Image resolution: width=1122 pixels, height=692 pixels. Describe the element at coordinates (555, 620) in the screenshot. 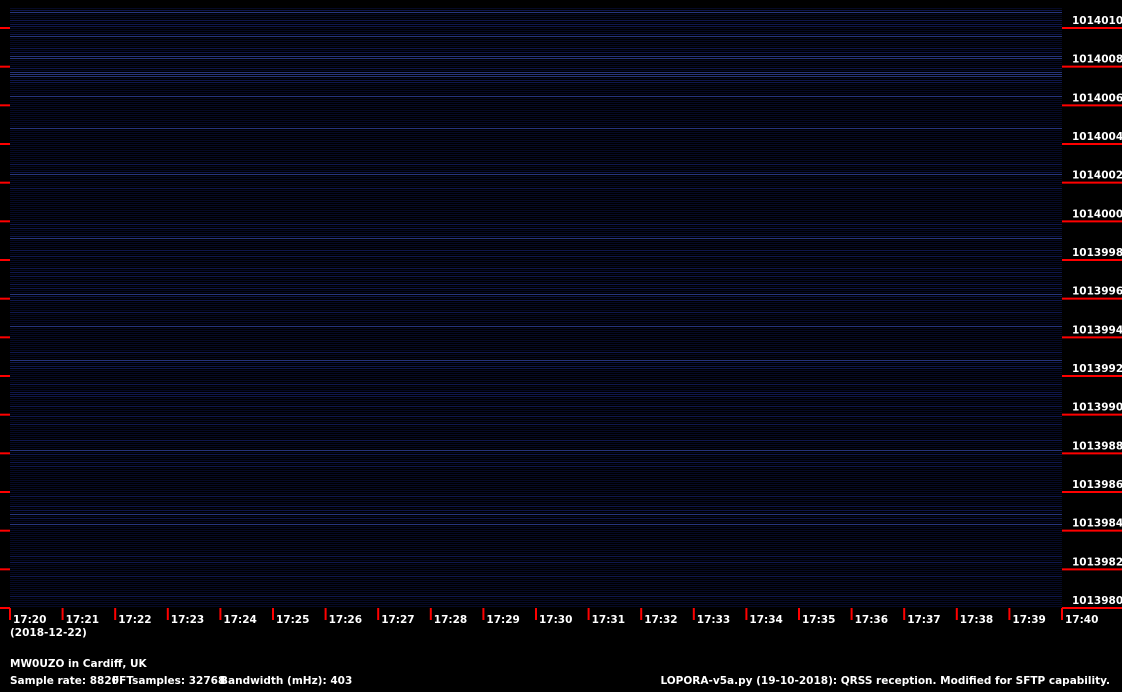

I see `x-tick-label: 17:30` at that location.